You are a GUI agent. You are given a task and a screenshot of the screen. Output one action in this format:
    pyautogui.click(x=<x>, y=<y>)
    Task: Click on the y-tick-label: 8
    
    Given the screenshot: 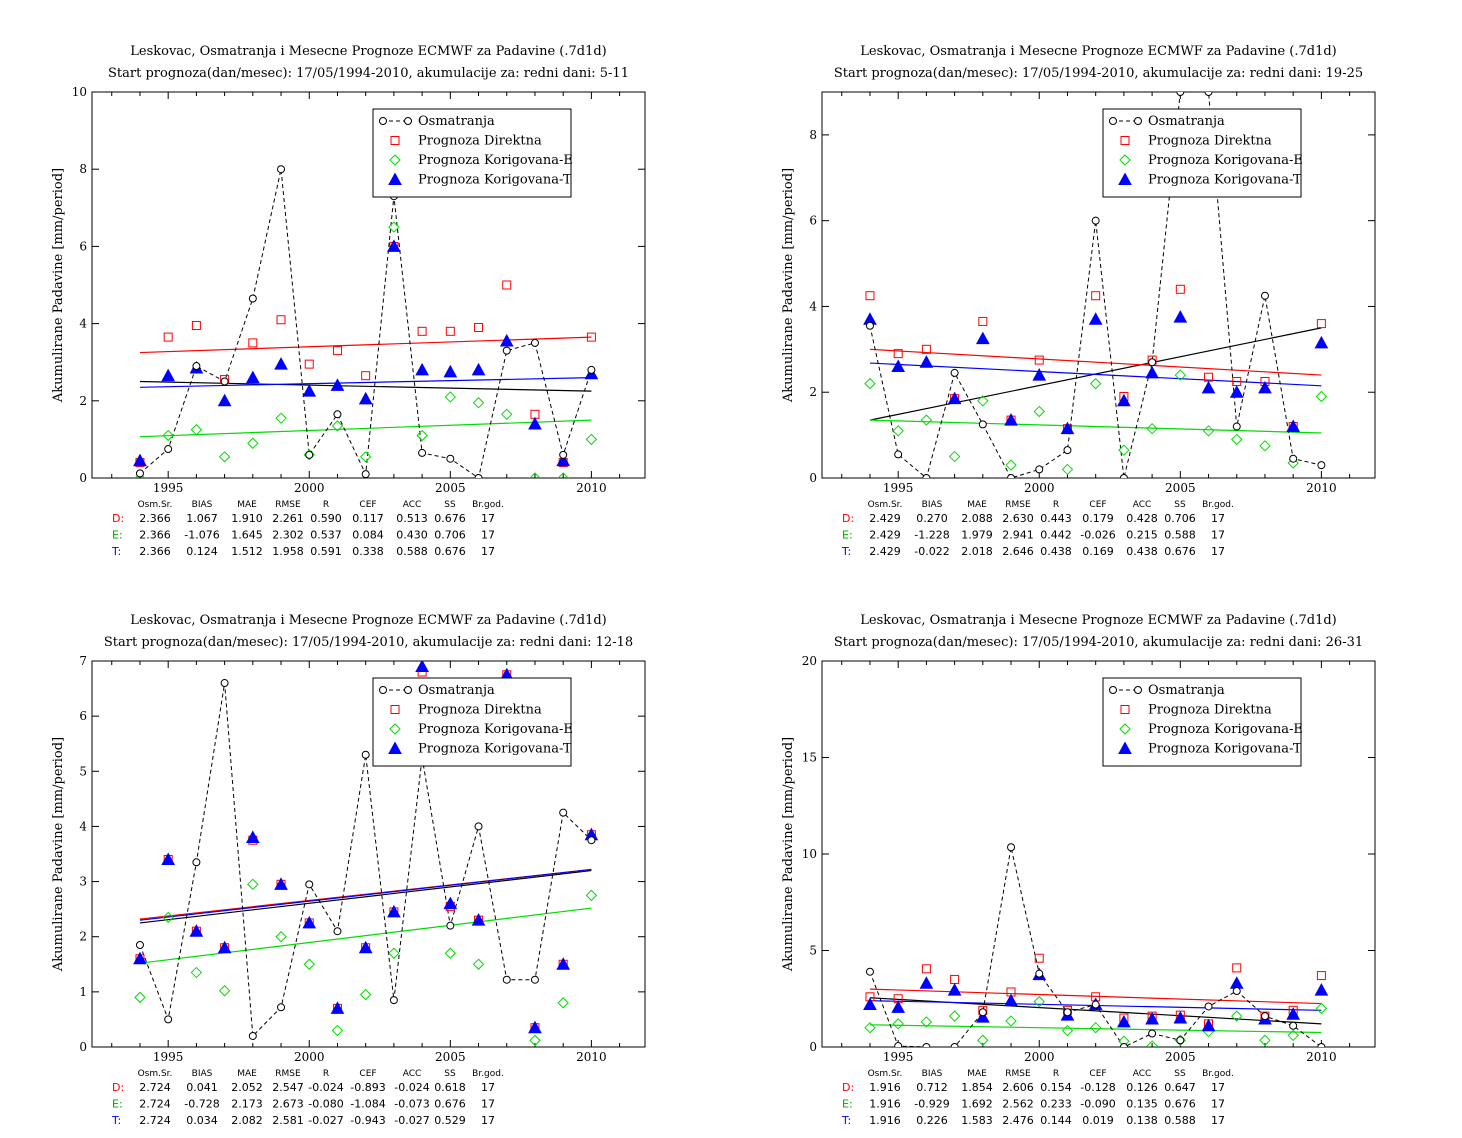 What is the action you would take?
    pyautogui.click(x=813, y=135)
    